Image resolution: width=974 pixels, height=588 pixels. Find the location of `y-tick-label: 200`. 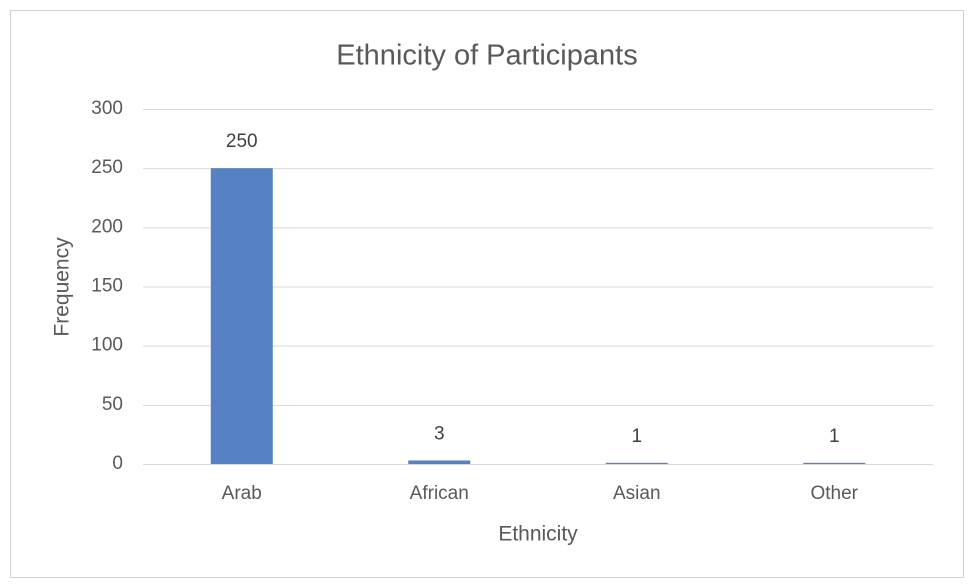

y-tick-label: 200 is located at coordinates (107, 226).